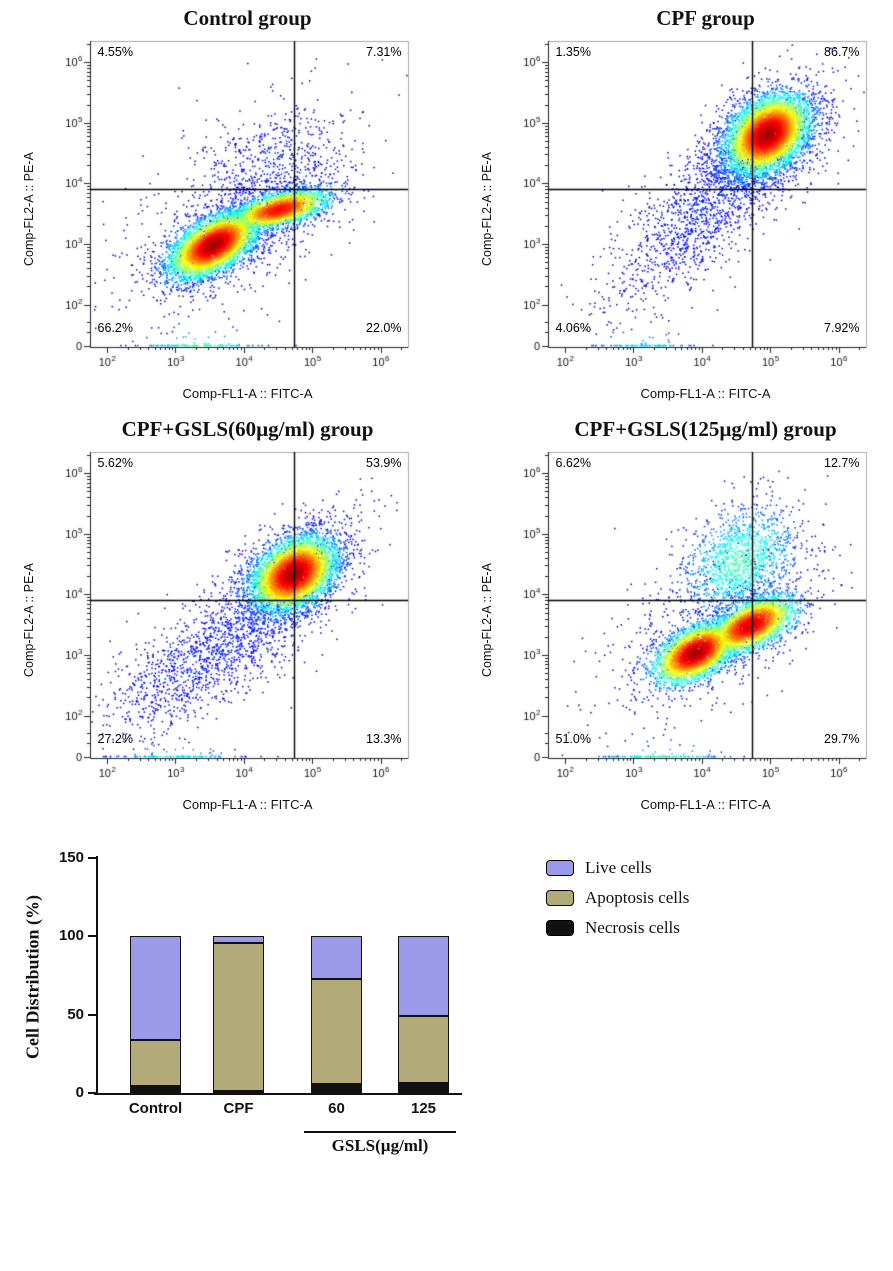 This screenshot has height=1271, width=893. Describe the element at coordinates (560, 928) in the screenshot. I see `necrosis-cells-swatch` at that location.